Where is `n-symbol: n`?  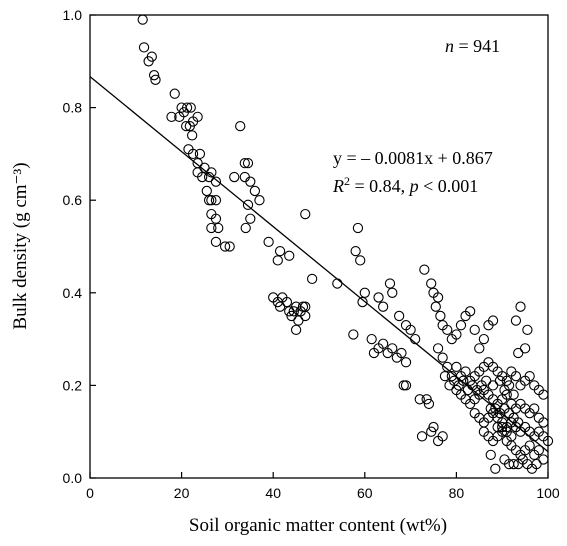
n-symbol: n is located at coordinates (449, 46).